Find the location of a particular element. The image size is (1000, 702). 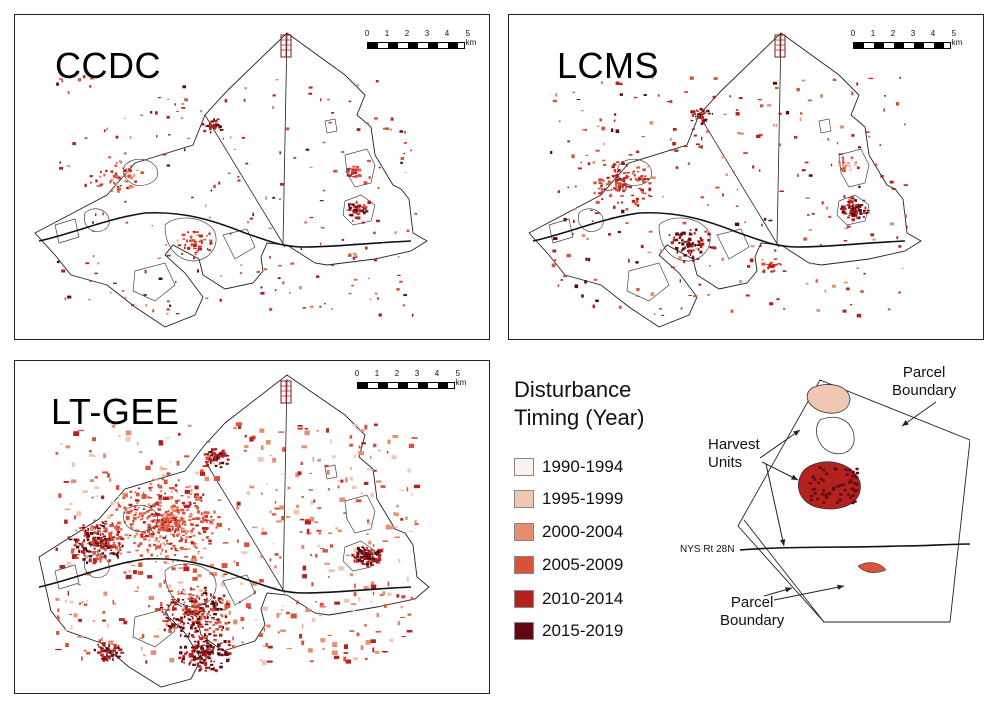

harvest-unit-outline is located at coordinates (360, 168).